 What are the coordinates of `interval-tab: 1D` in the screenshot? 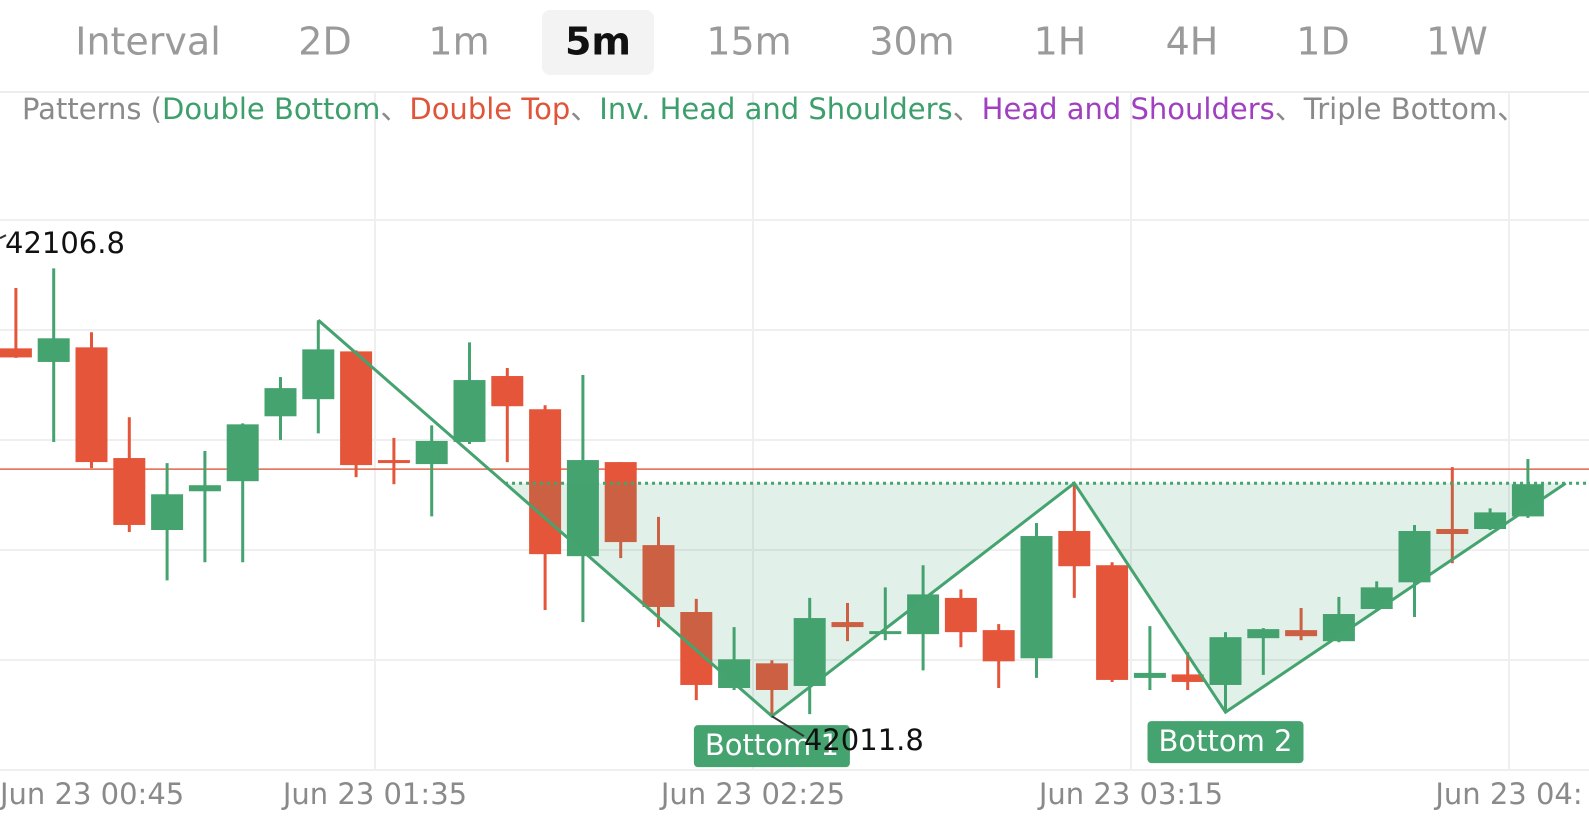 It's located at (1322, 42).